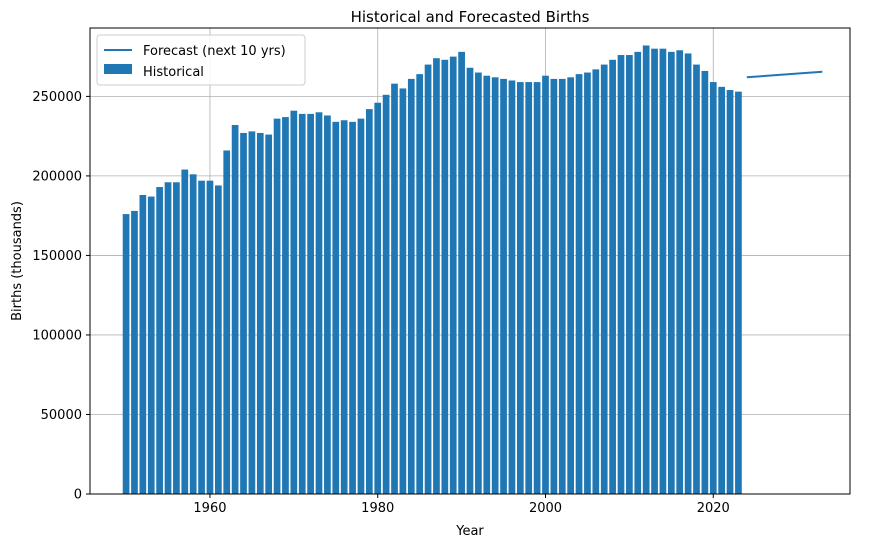  I want to click on y-axis-title: Births (thousands), so click(17, 261).